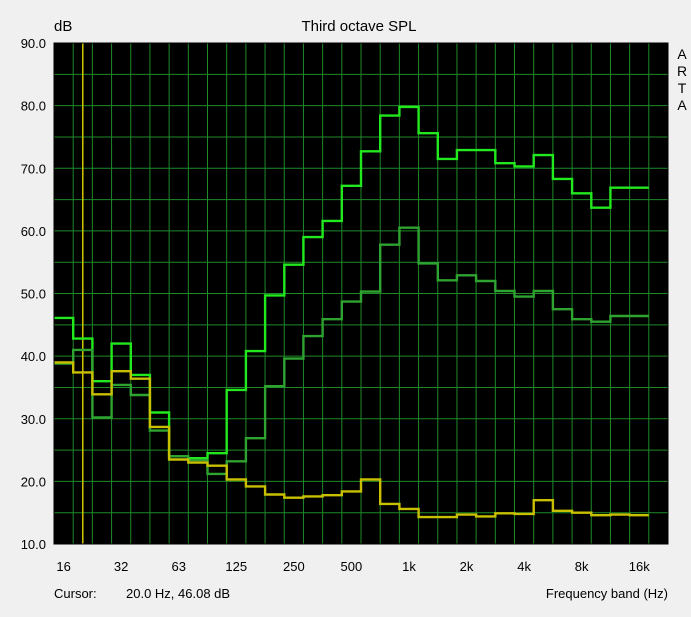  What do you see at coordinates (358, 26) in the screenshot?
I see `chart-title: Third octave SPL` at bounding box center [358, 26].